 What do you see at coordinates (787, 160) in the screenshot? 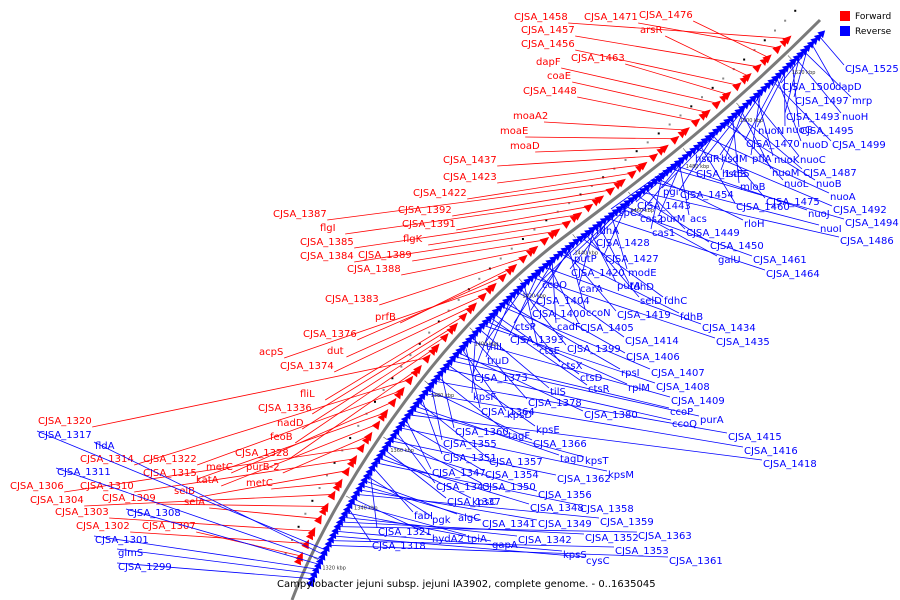
I see `reverse-gene-label: nuoK` at bounding box center [787, 160].